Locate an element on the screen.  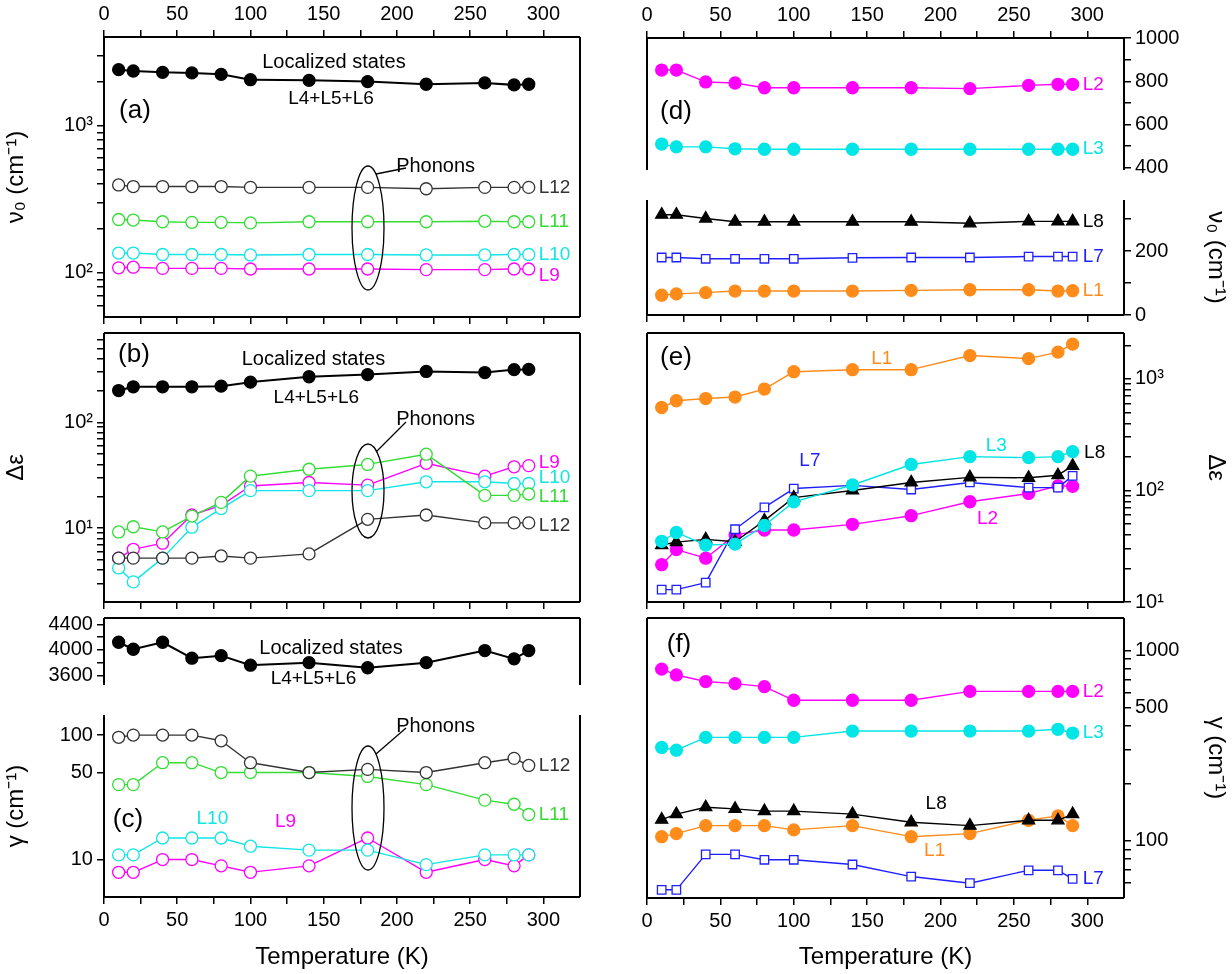
y-tick-label: 400 is located at coordinates (1152, 166).